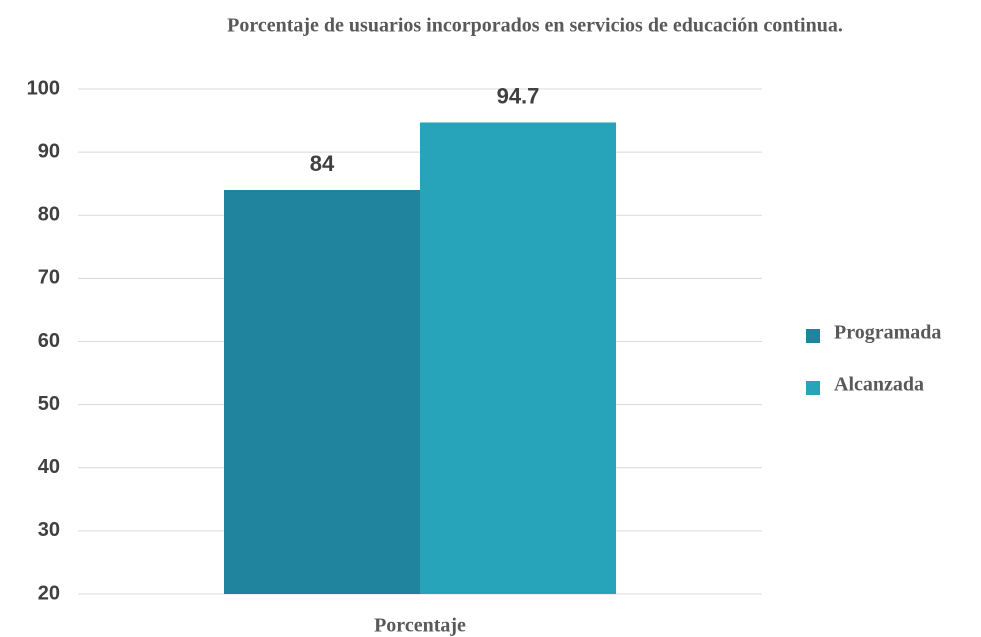  What do you see at coordinates (49, 404) in the screenshot?
I see `y-tick-label: 50` at bounding box center [49, 404].